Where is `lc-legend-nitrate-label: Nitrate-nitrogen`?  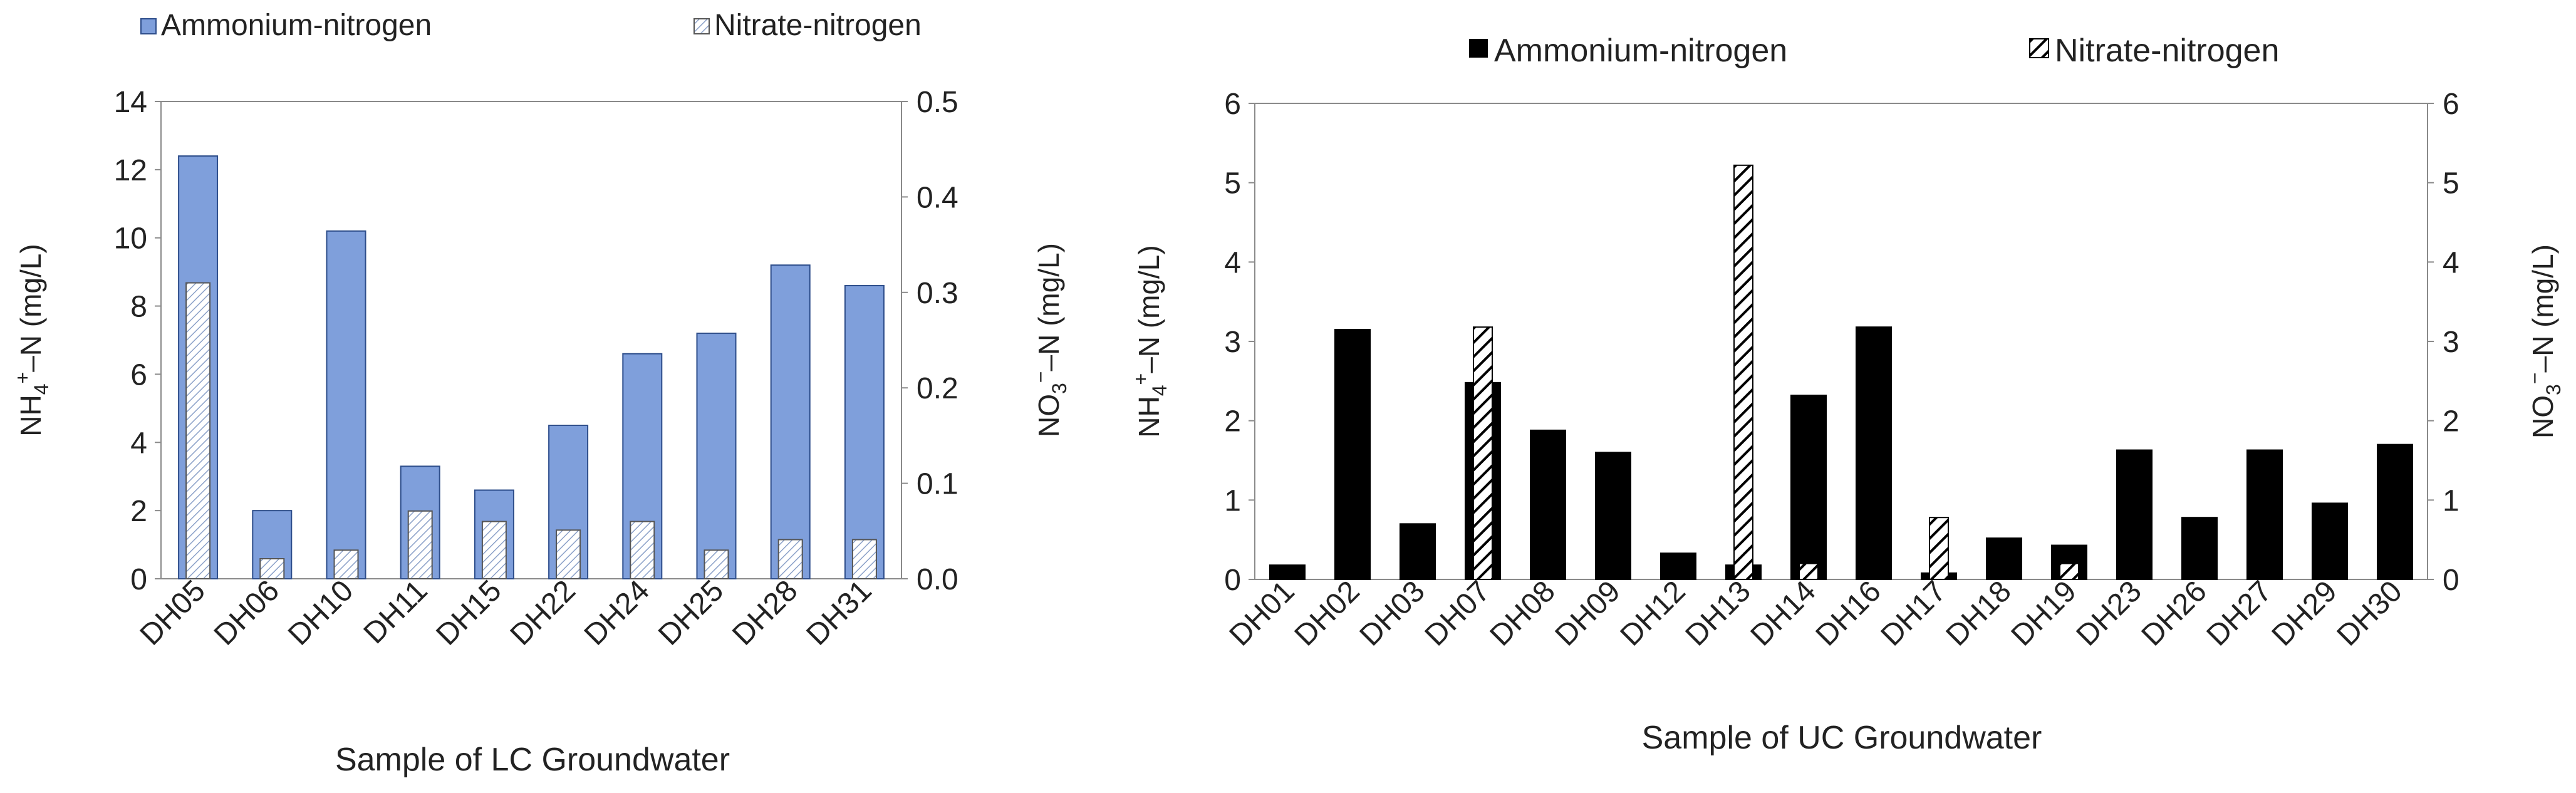
lc-legend-nitrate-label: Nitrate-nitrogen is located at coordinates (818, 26).